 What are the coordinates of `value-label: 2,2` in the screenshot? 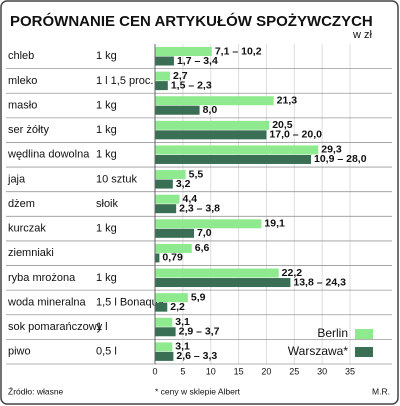 It's located at (177, 307).